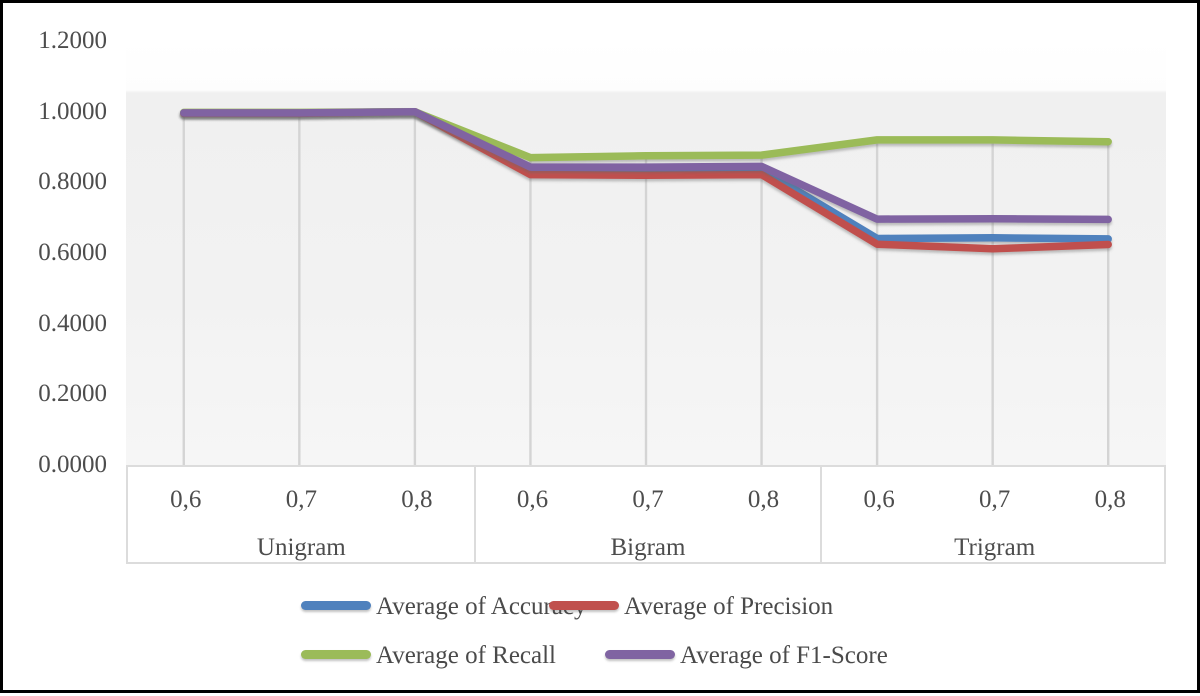 This screenshot has height=696, width=1200. Describe the element at coordinates (72, 464) in the screenshot. I see `y-axis-tick-label: 0.0000` at that location.